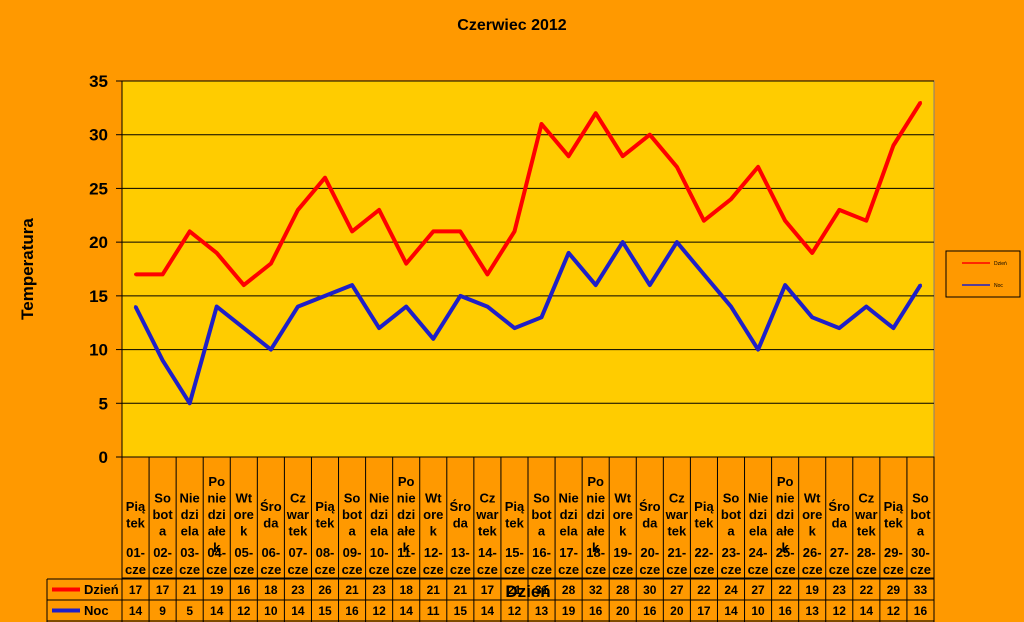  I want to click on category-date-label: 27-, so click(839, 552).